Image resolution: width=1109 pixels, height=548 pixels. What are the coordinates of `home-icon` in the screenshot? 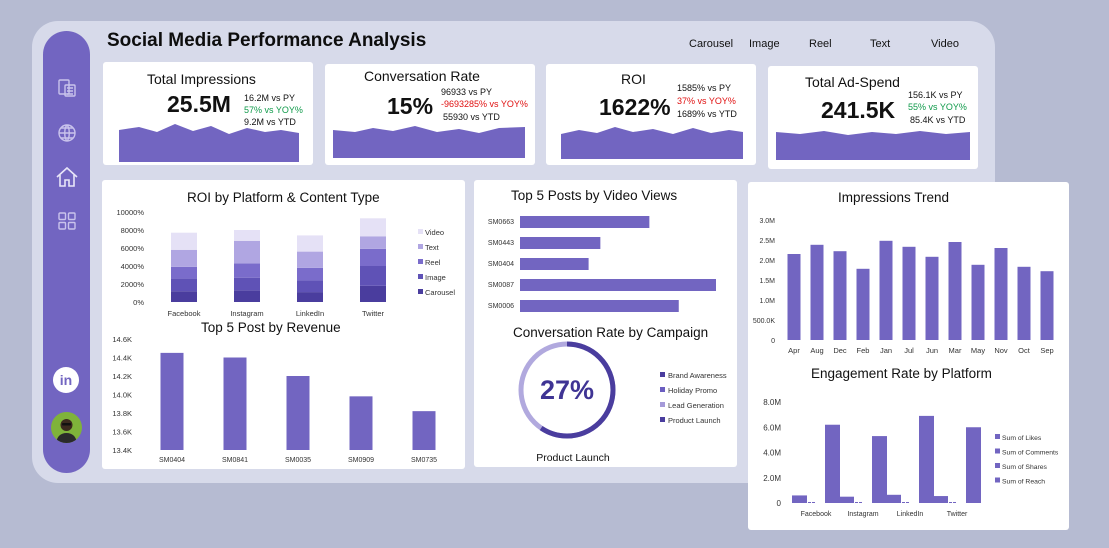 It's located at (66, 177).